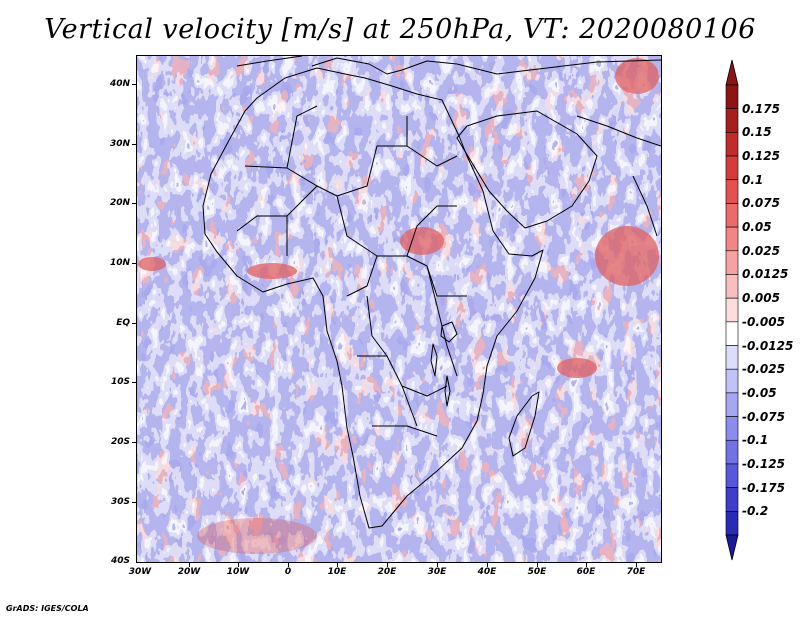 The width and height of the screenshot is (800, 618). What do you see at coordinates (763, 416) in the screenshot?
I see `colorbar-level-label: -0.075` at bounding box center [763, 416].